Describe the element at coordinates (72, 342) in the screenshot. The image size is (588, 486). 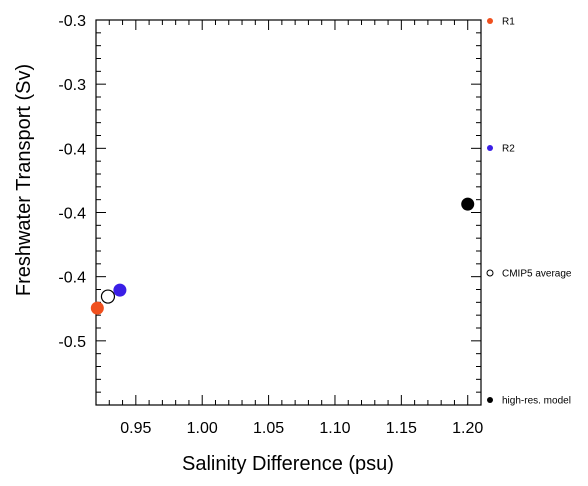
I see `y-tick-label: -0.5` at that location.